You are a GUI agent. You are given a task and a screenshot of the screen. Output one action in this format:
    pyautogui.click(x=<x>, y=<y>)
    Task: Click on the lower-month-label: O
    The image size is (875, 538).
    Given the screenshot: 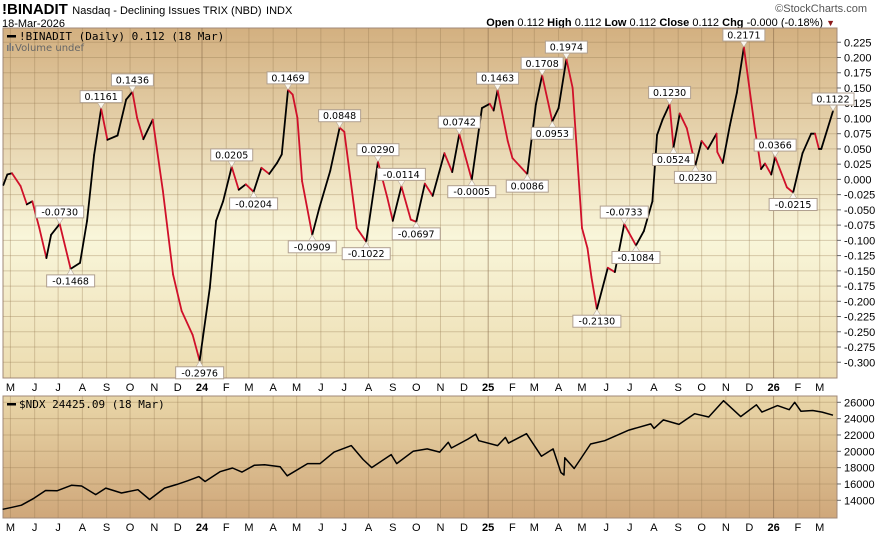 What is the action you would take?
    pyautogui.click(x=130, y=528)
    